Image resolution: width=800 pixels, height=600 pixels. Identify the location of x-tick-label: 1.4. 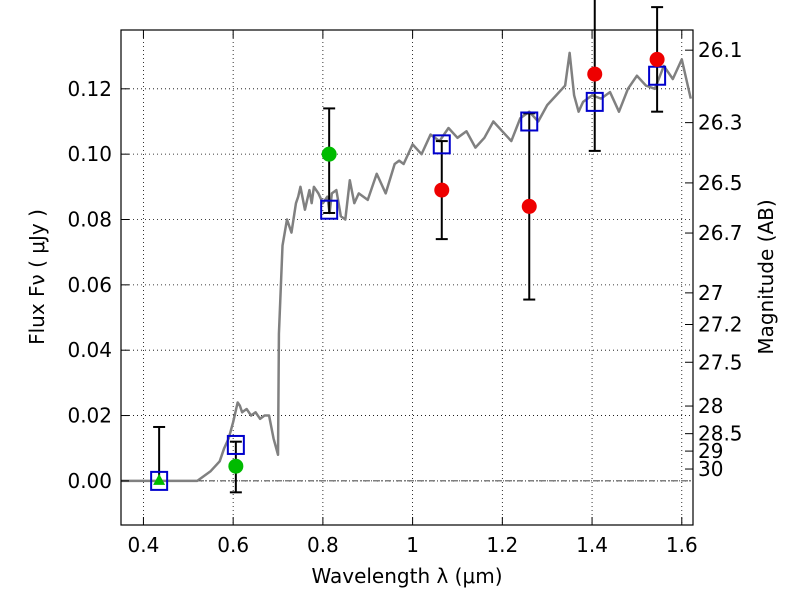
(592, 545).